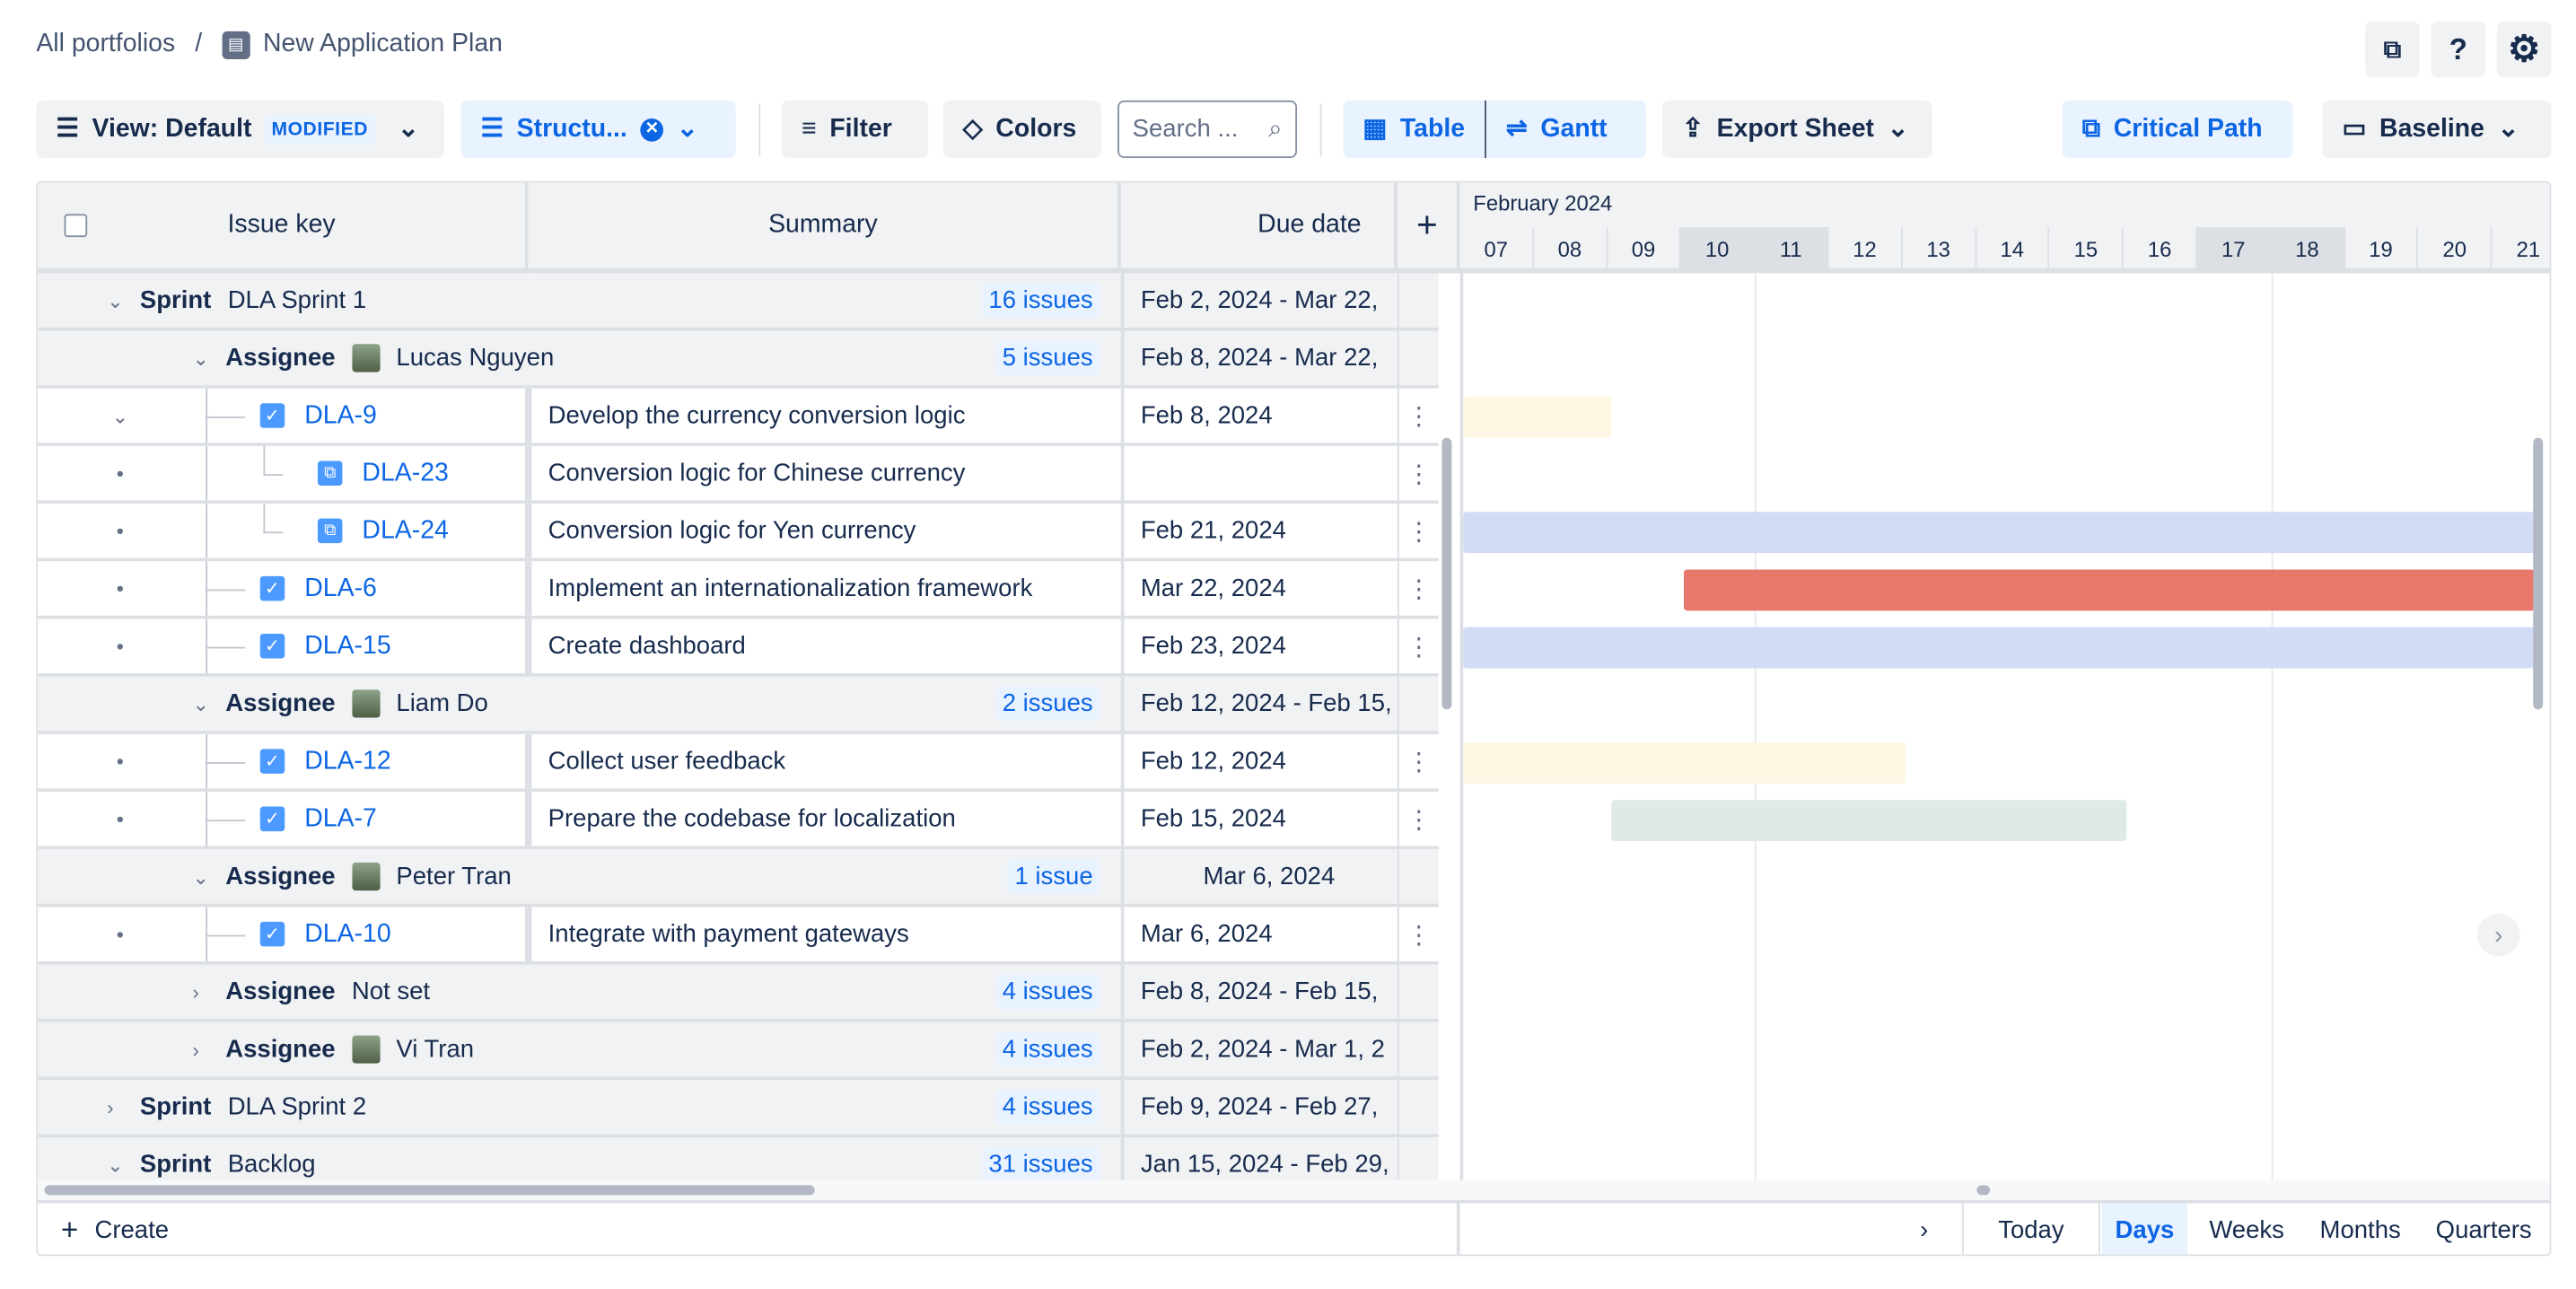  I want to click on breadcrumb-plan: New Application Plan, so click(382, 44).